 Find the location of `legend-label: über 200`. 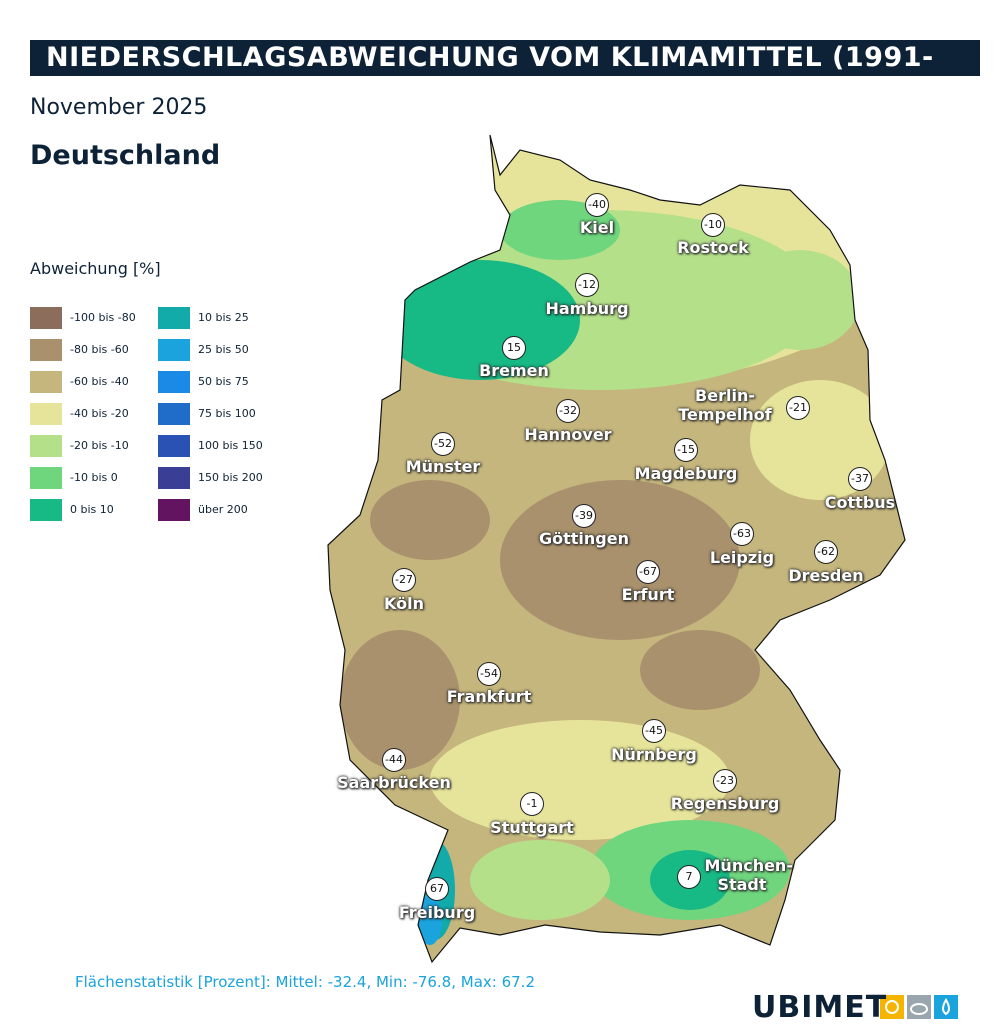

legend-label: über 200 is located at coordinates (223, 509).